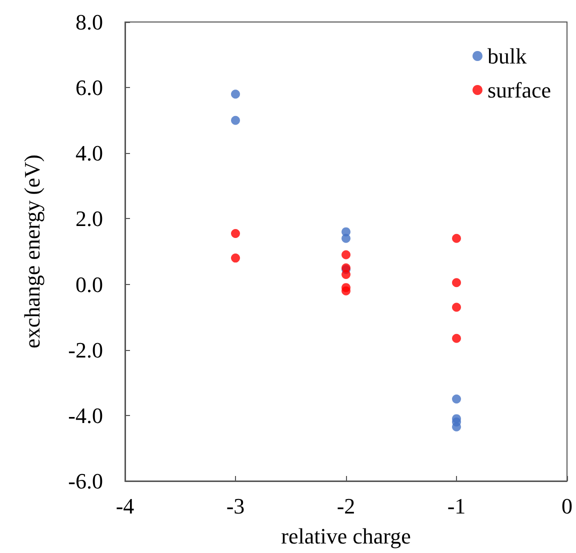 This screenshot has height=553, width=576. I want to click on x-tick-label: 0, so click(567, 506).